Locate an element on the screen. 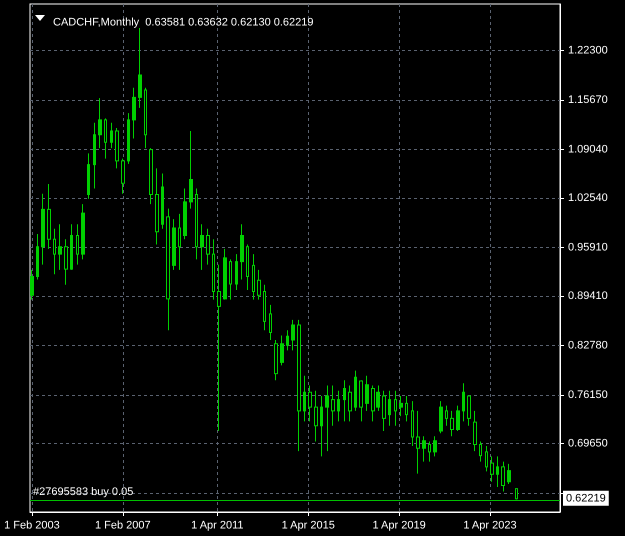  ref-line-label: #27695583 buy 0.05 is located at coordinates (83, 492).